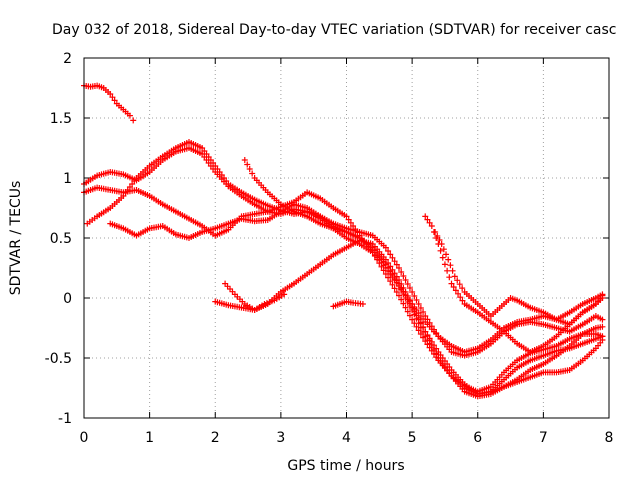 Image resolution: width=640 pixels, height=480 pixels. I want to click on x-tick-label: 8, so click(609, 438).